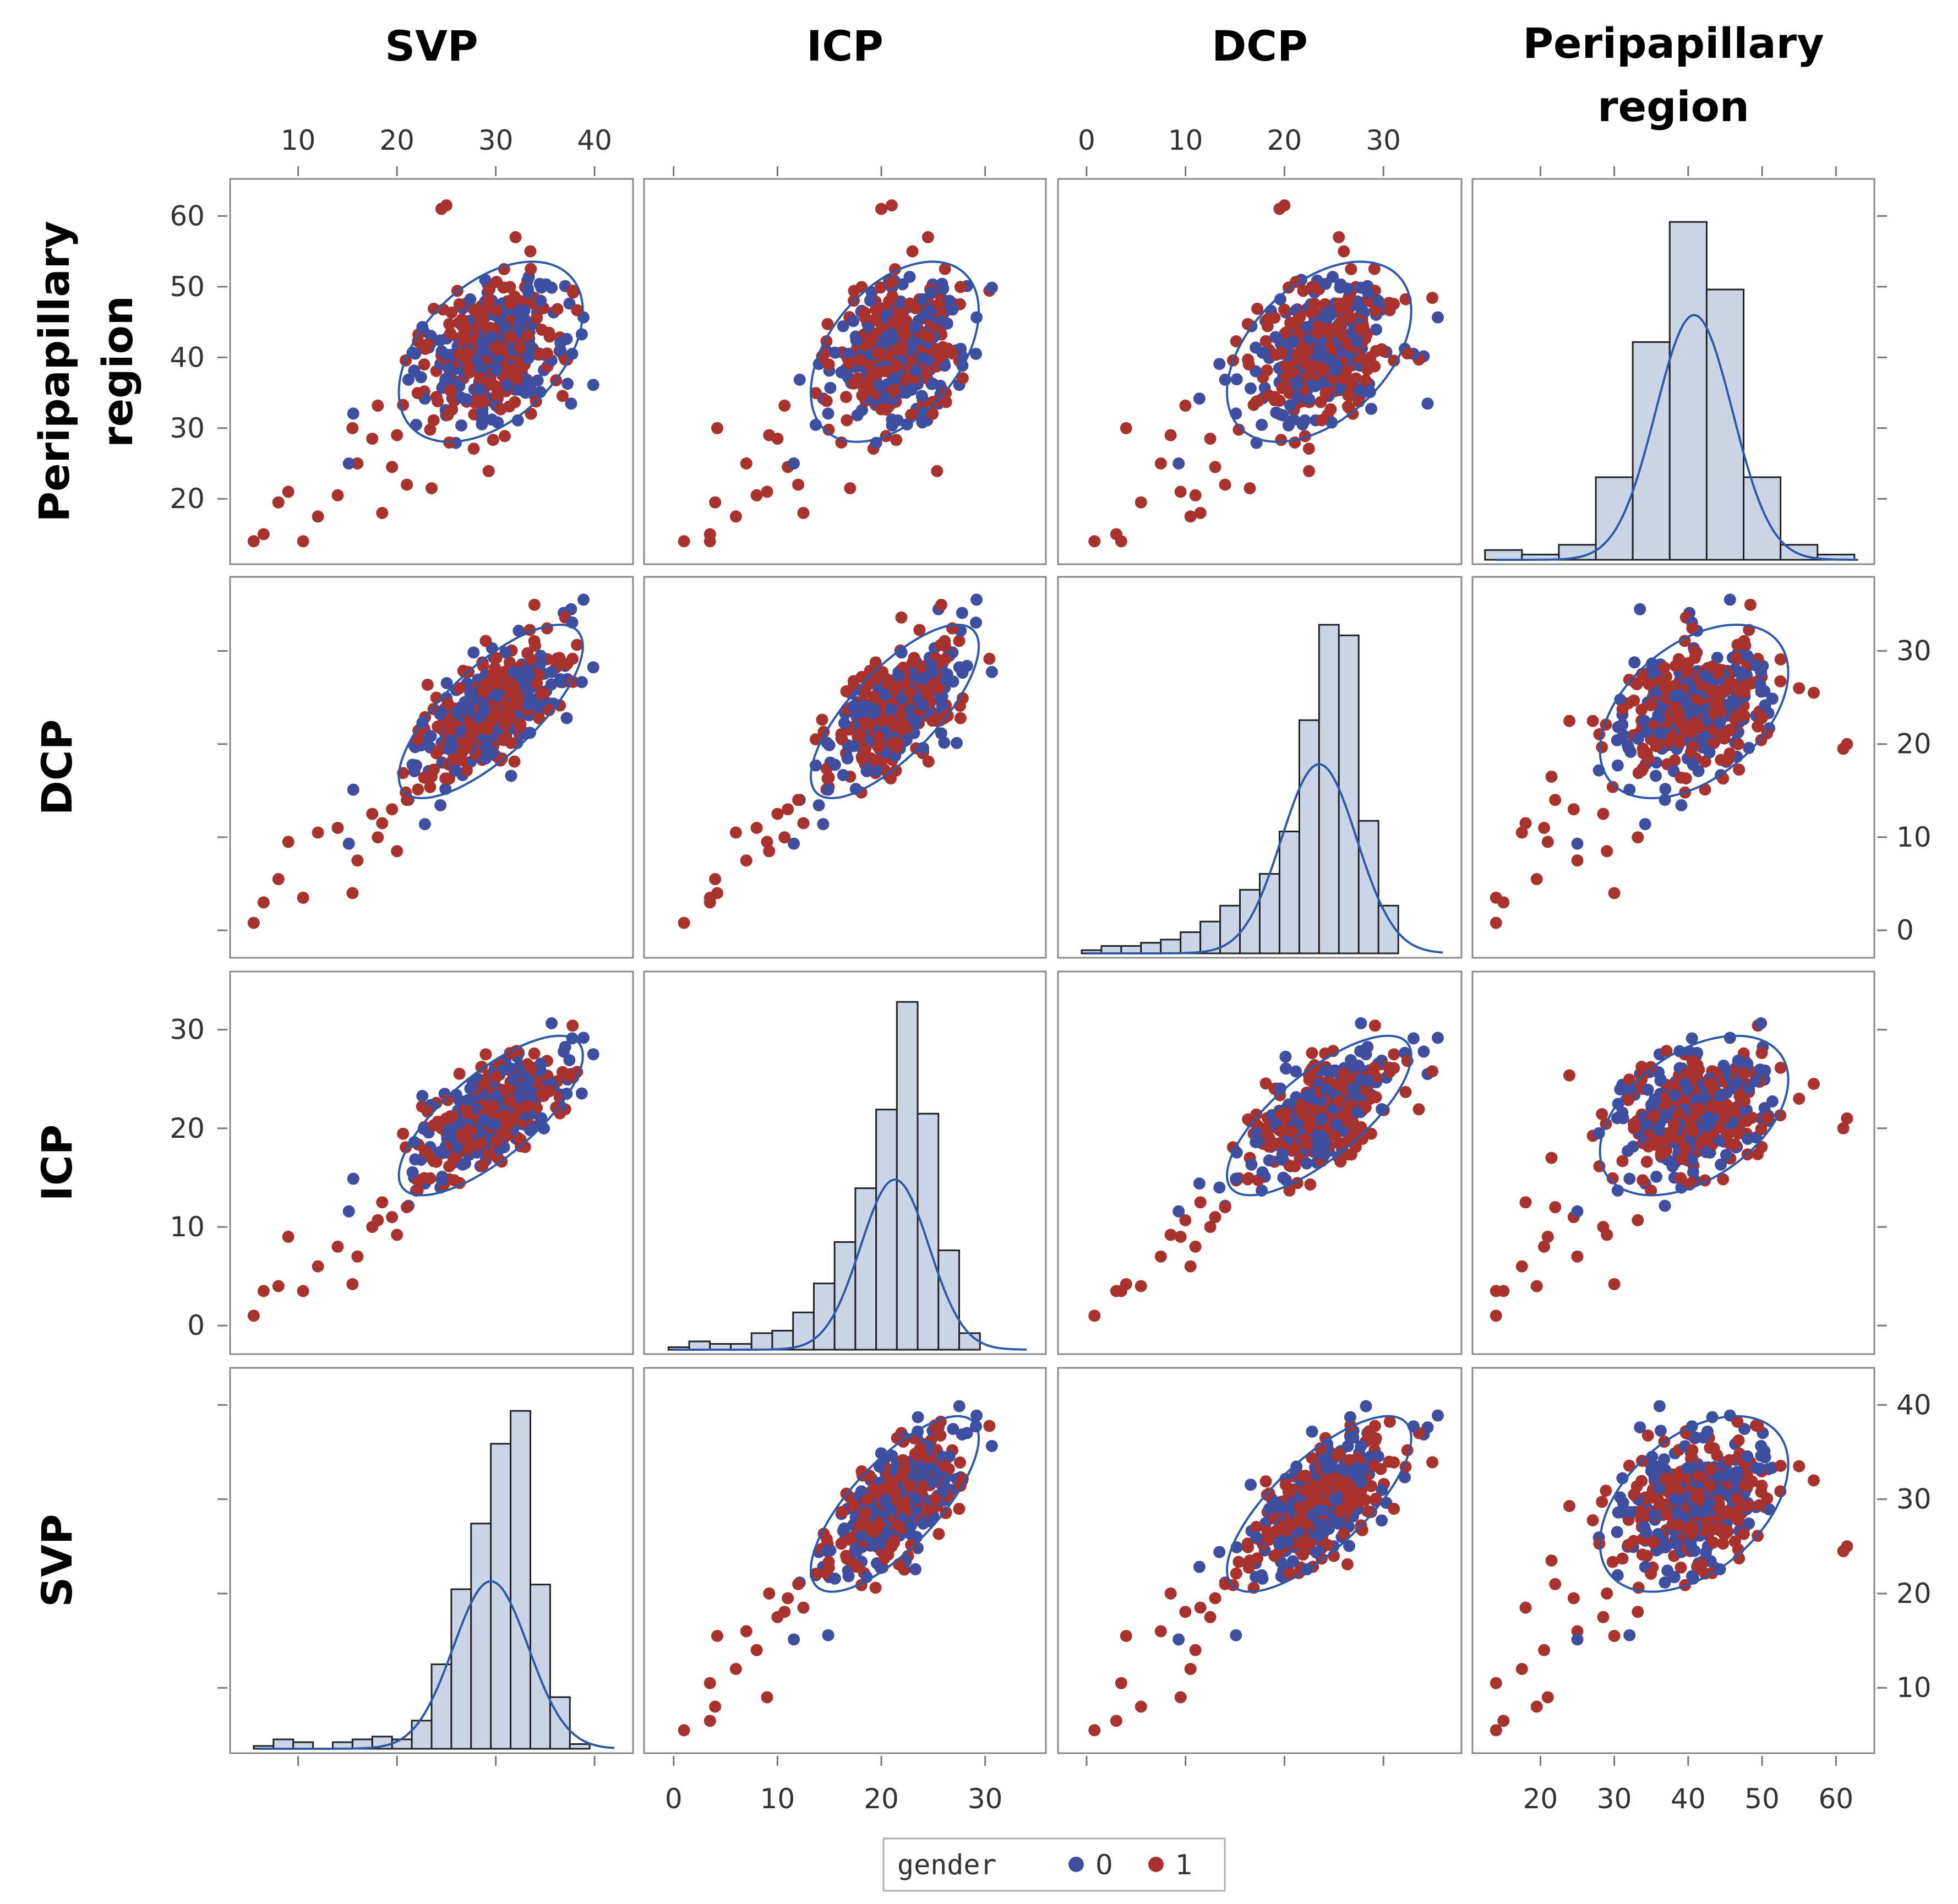 The height and width of the screenshot is (1904, 1958). I want to click on cell-dcp-vs-dcp, so click(1260, 767).